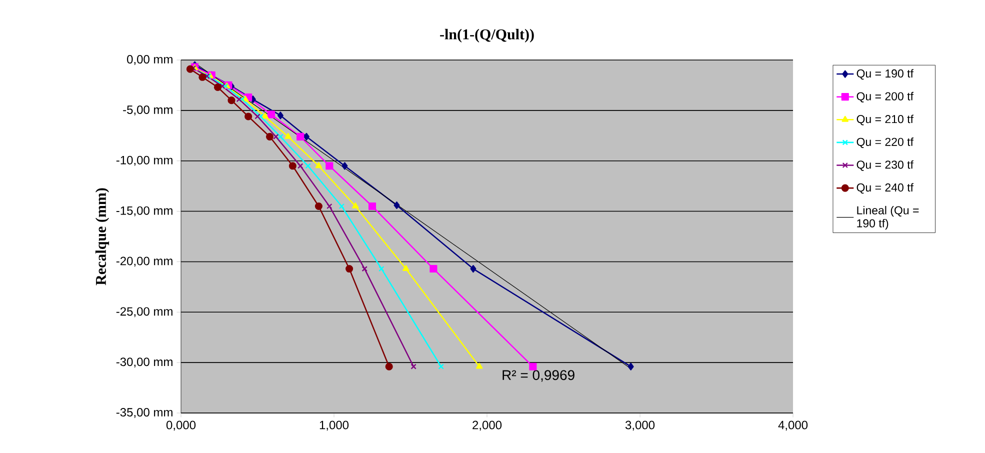 The image size is (985, 453). What do you see at coordinates (885, 143) in the screenshot?
I see `legend-label: Qu = 220 tf` at bounding box center [885, 143].